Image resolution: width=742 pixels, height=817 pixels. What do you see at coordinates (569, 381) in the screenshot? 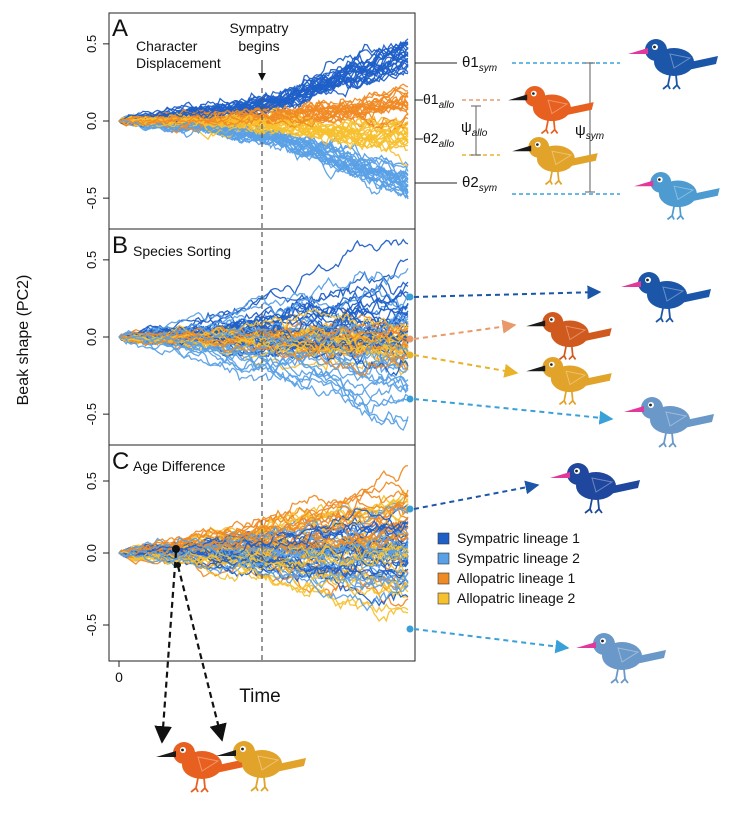
I see `bird-allo2-panel-b` at bounding box center [569, 381].